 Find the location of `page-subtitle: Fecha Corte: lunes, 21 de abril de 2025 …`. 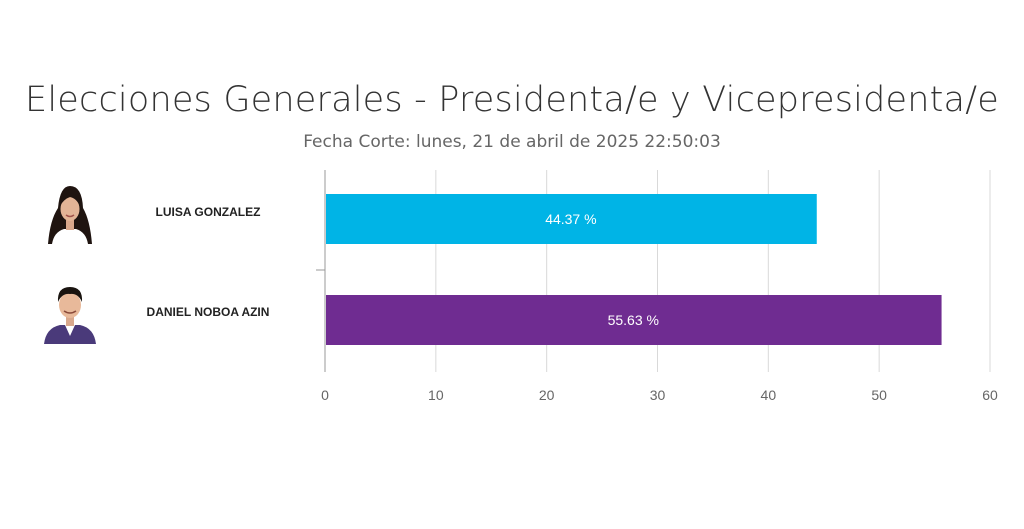

page-subtitle: Fecha Corte: lunes, 21 de abril de 2025 … is located at coordinates (512, 142).